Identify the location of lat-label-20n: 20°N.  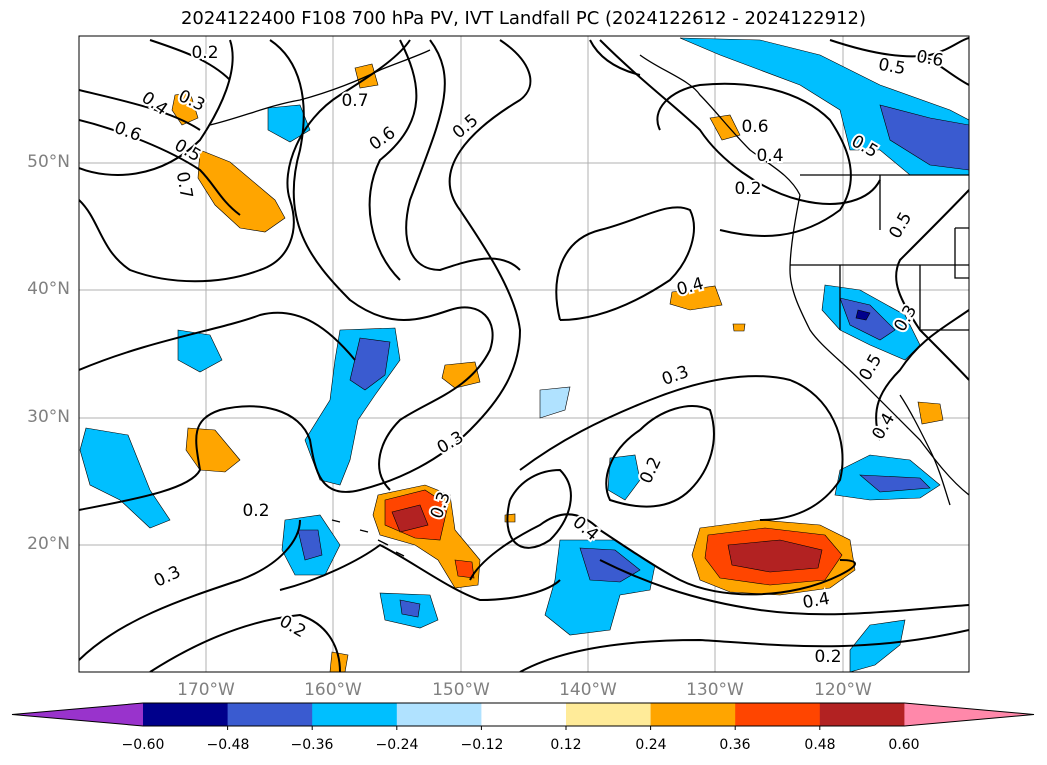
(48, 544).